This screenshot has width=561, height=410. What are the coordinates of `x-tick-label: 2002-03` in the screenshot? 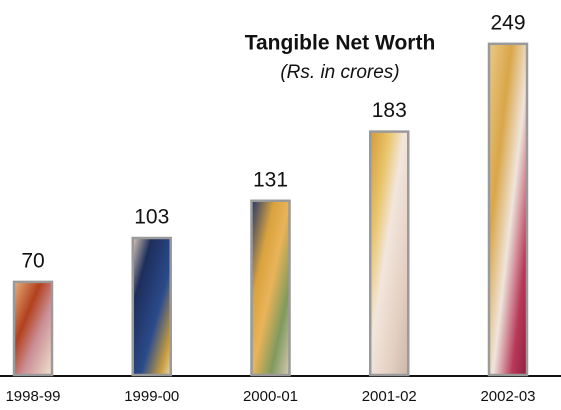 It's located at (507, 396).